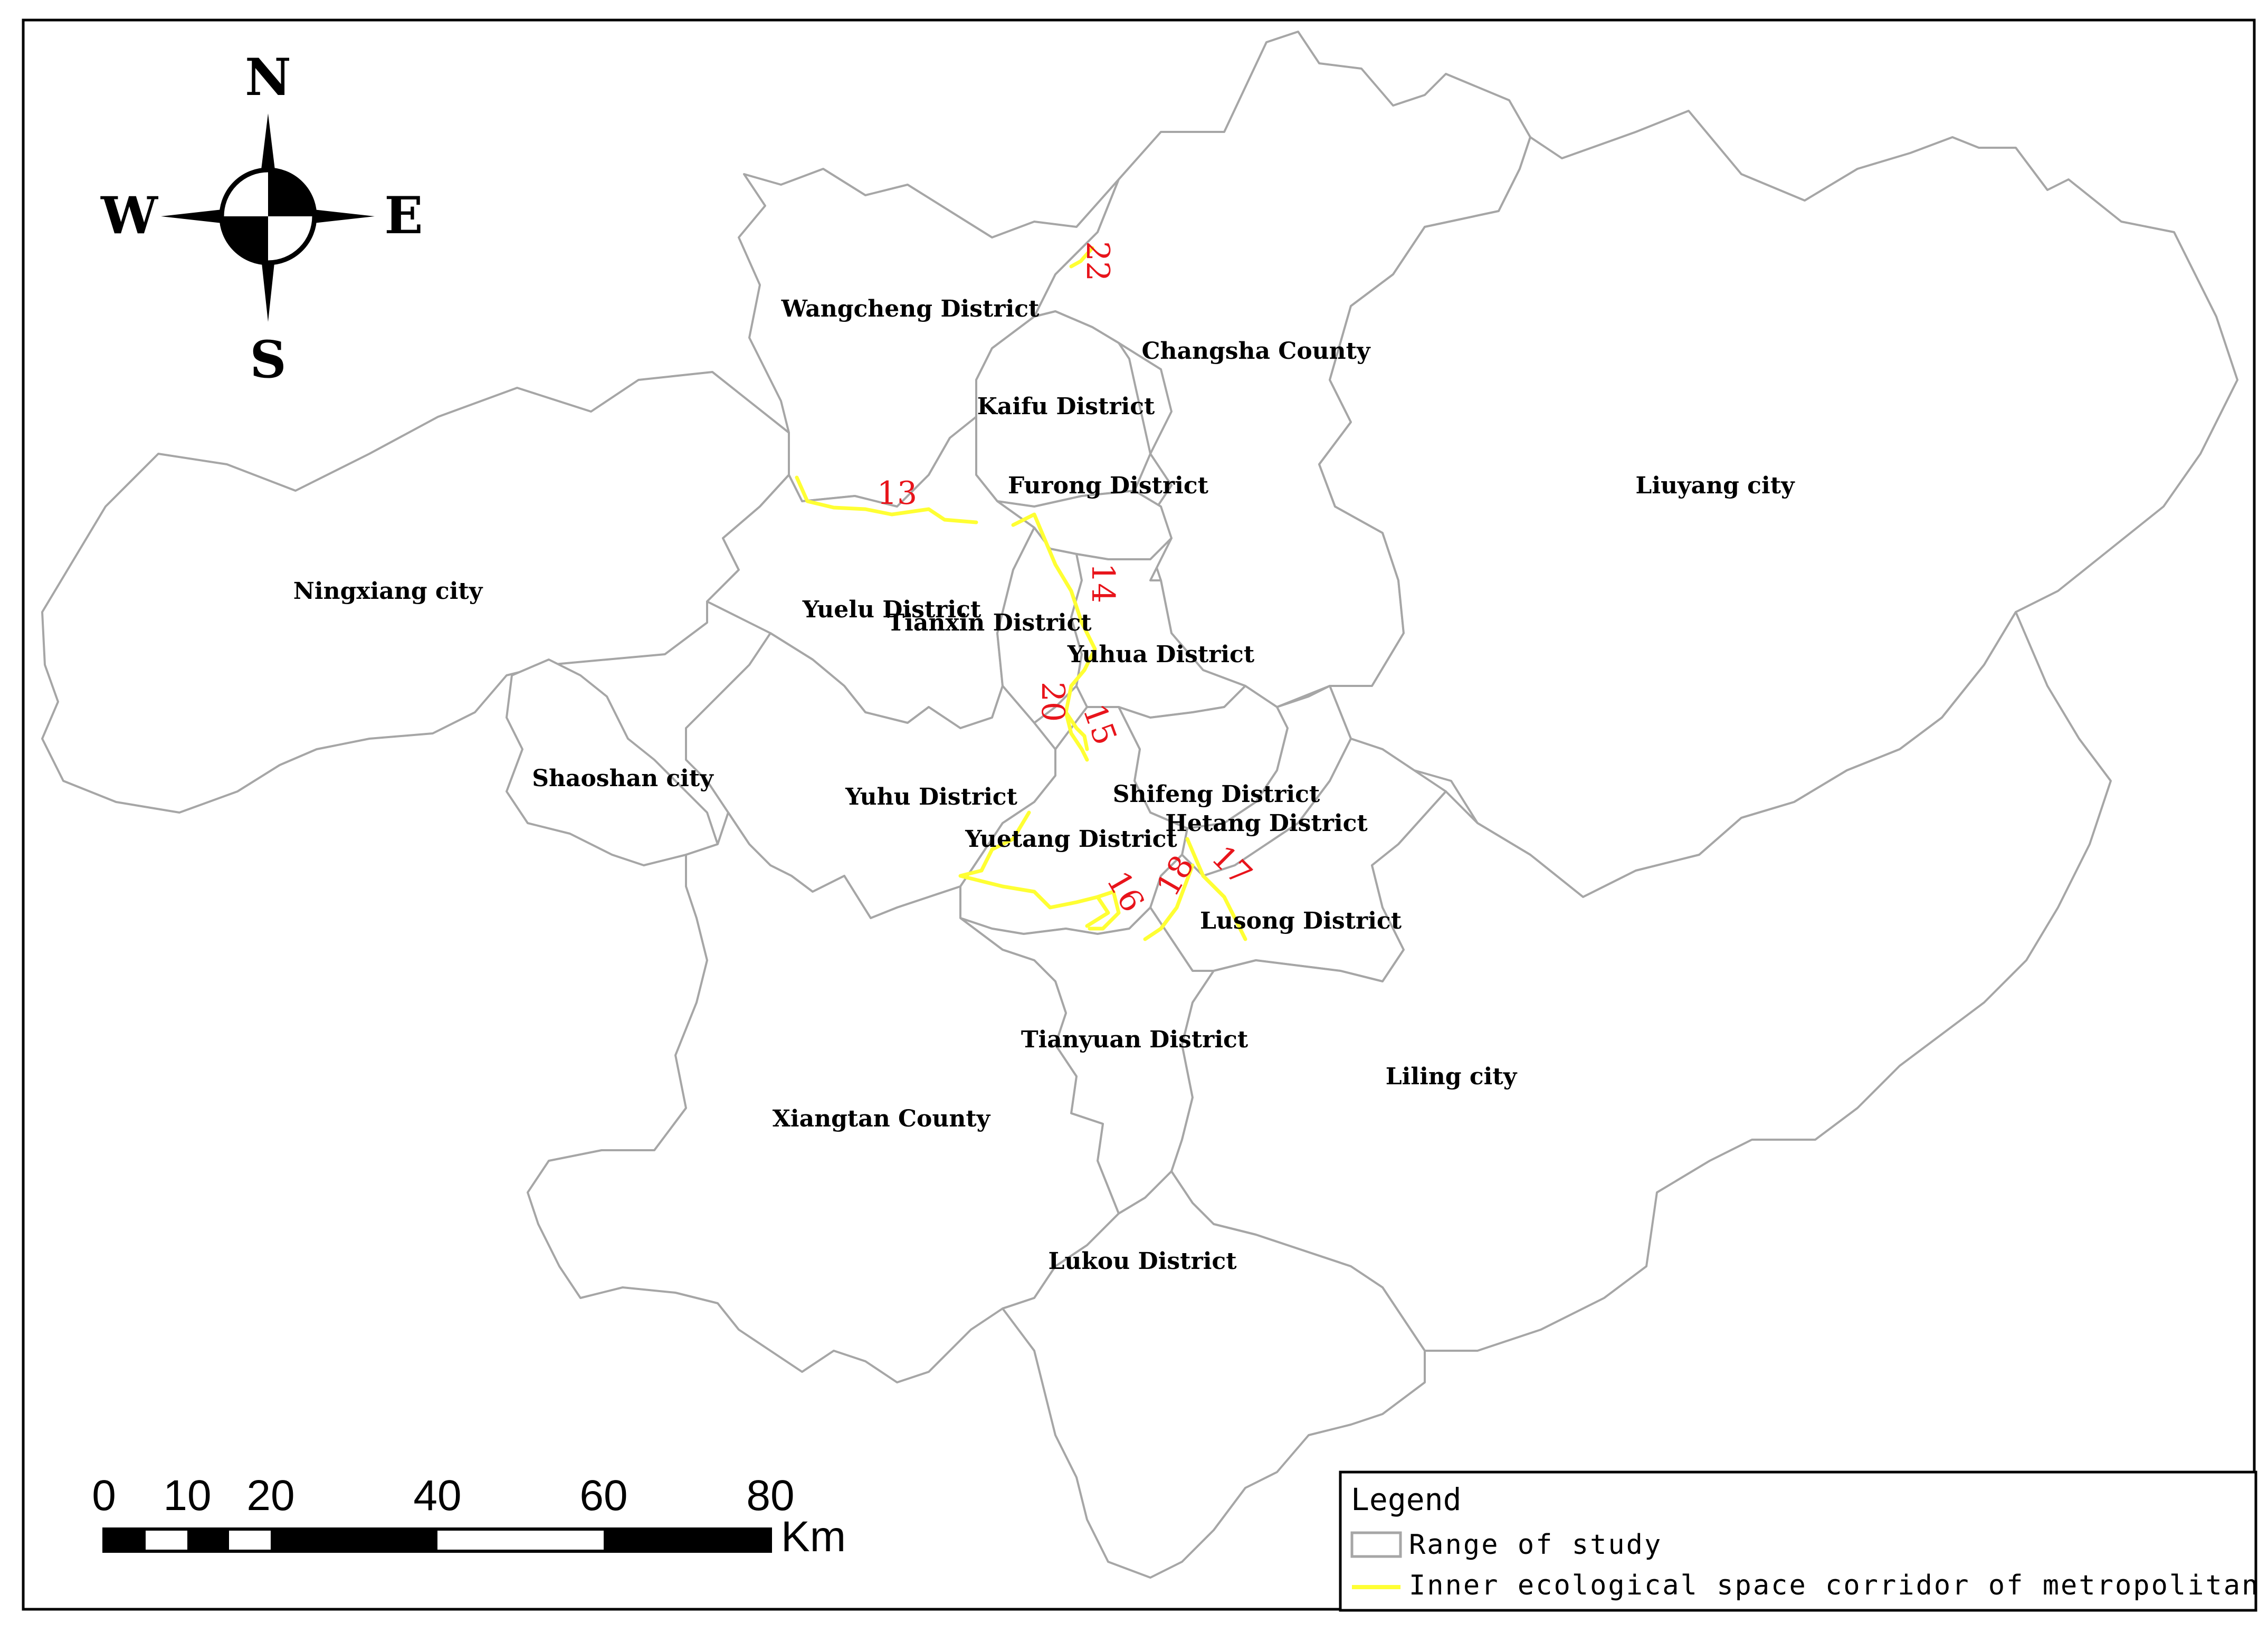 The width and height of the screenshot is (2268, 1633). What do you see at coordinates (1104, 910) in the screenshot?
I see `corridor-16-line` at bounding box center [1104, 910].